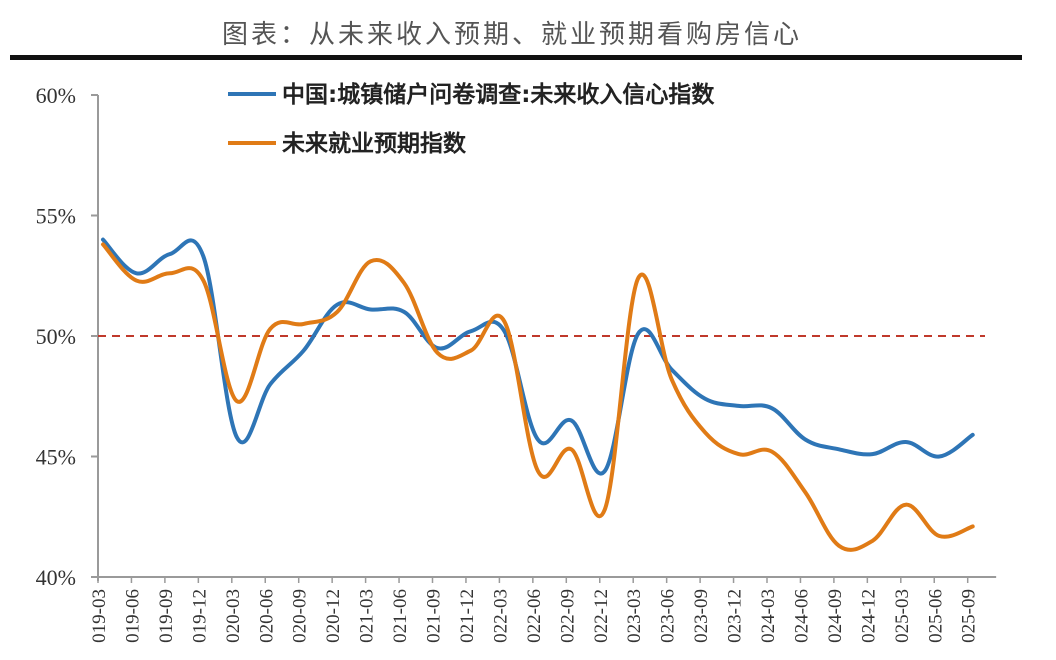  I want to click on x-tick-label: 021-09, so click(434, 616).